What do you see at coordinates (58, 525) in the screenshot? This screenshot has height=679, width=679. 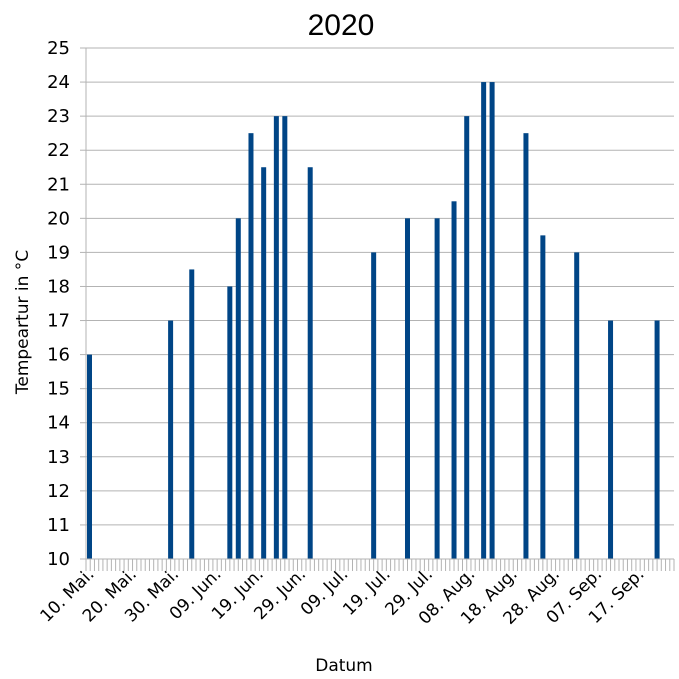 I see `y-tick-label: 11` at bounding box center [58, 525].